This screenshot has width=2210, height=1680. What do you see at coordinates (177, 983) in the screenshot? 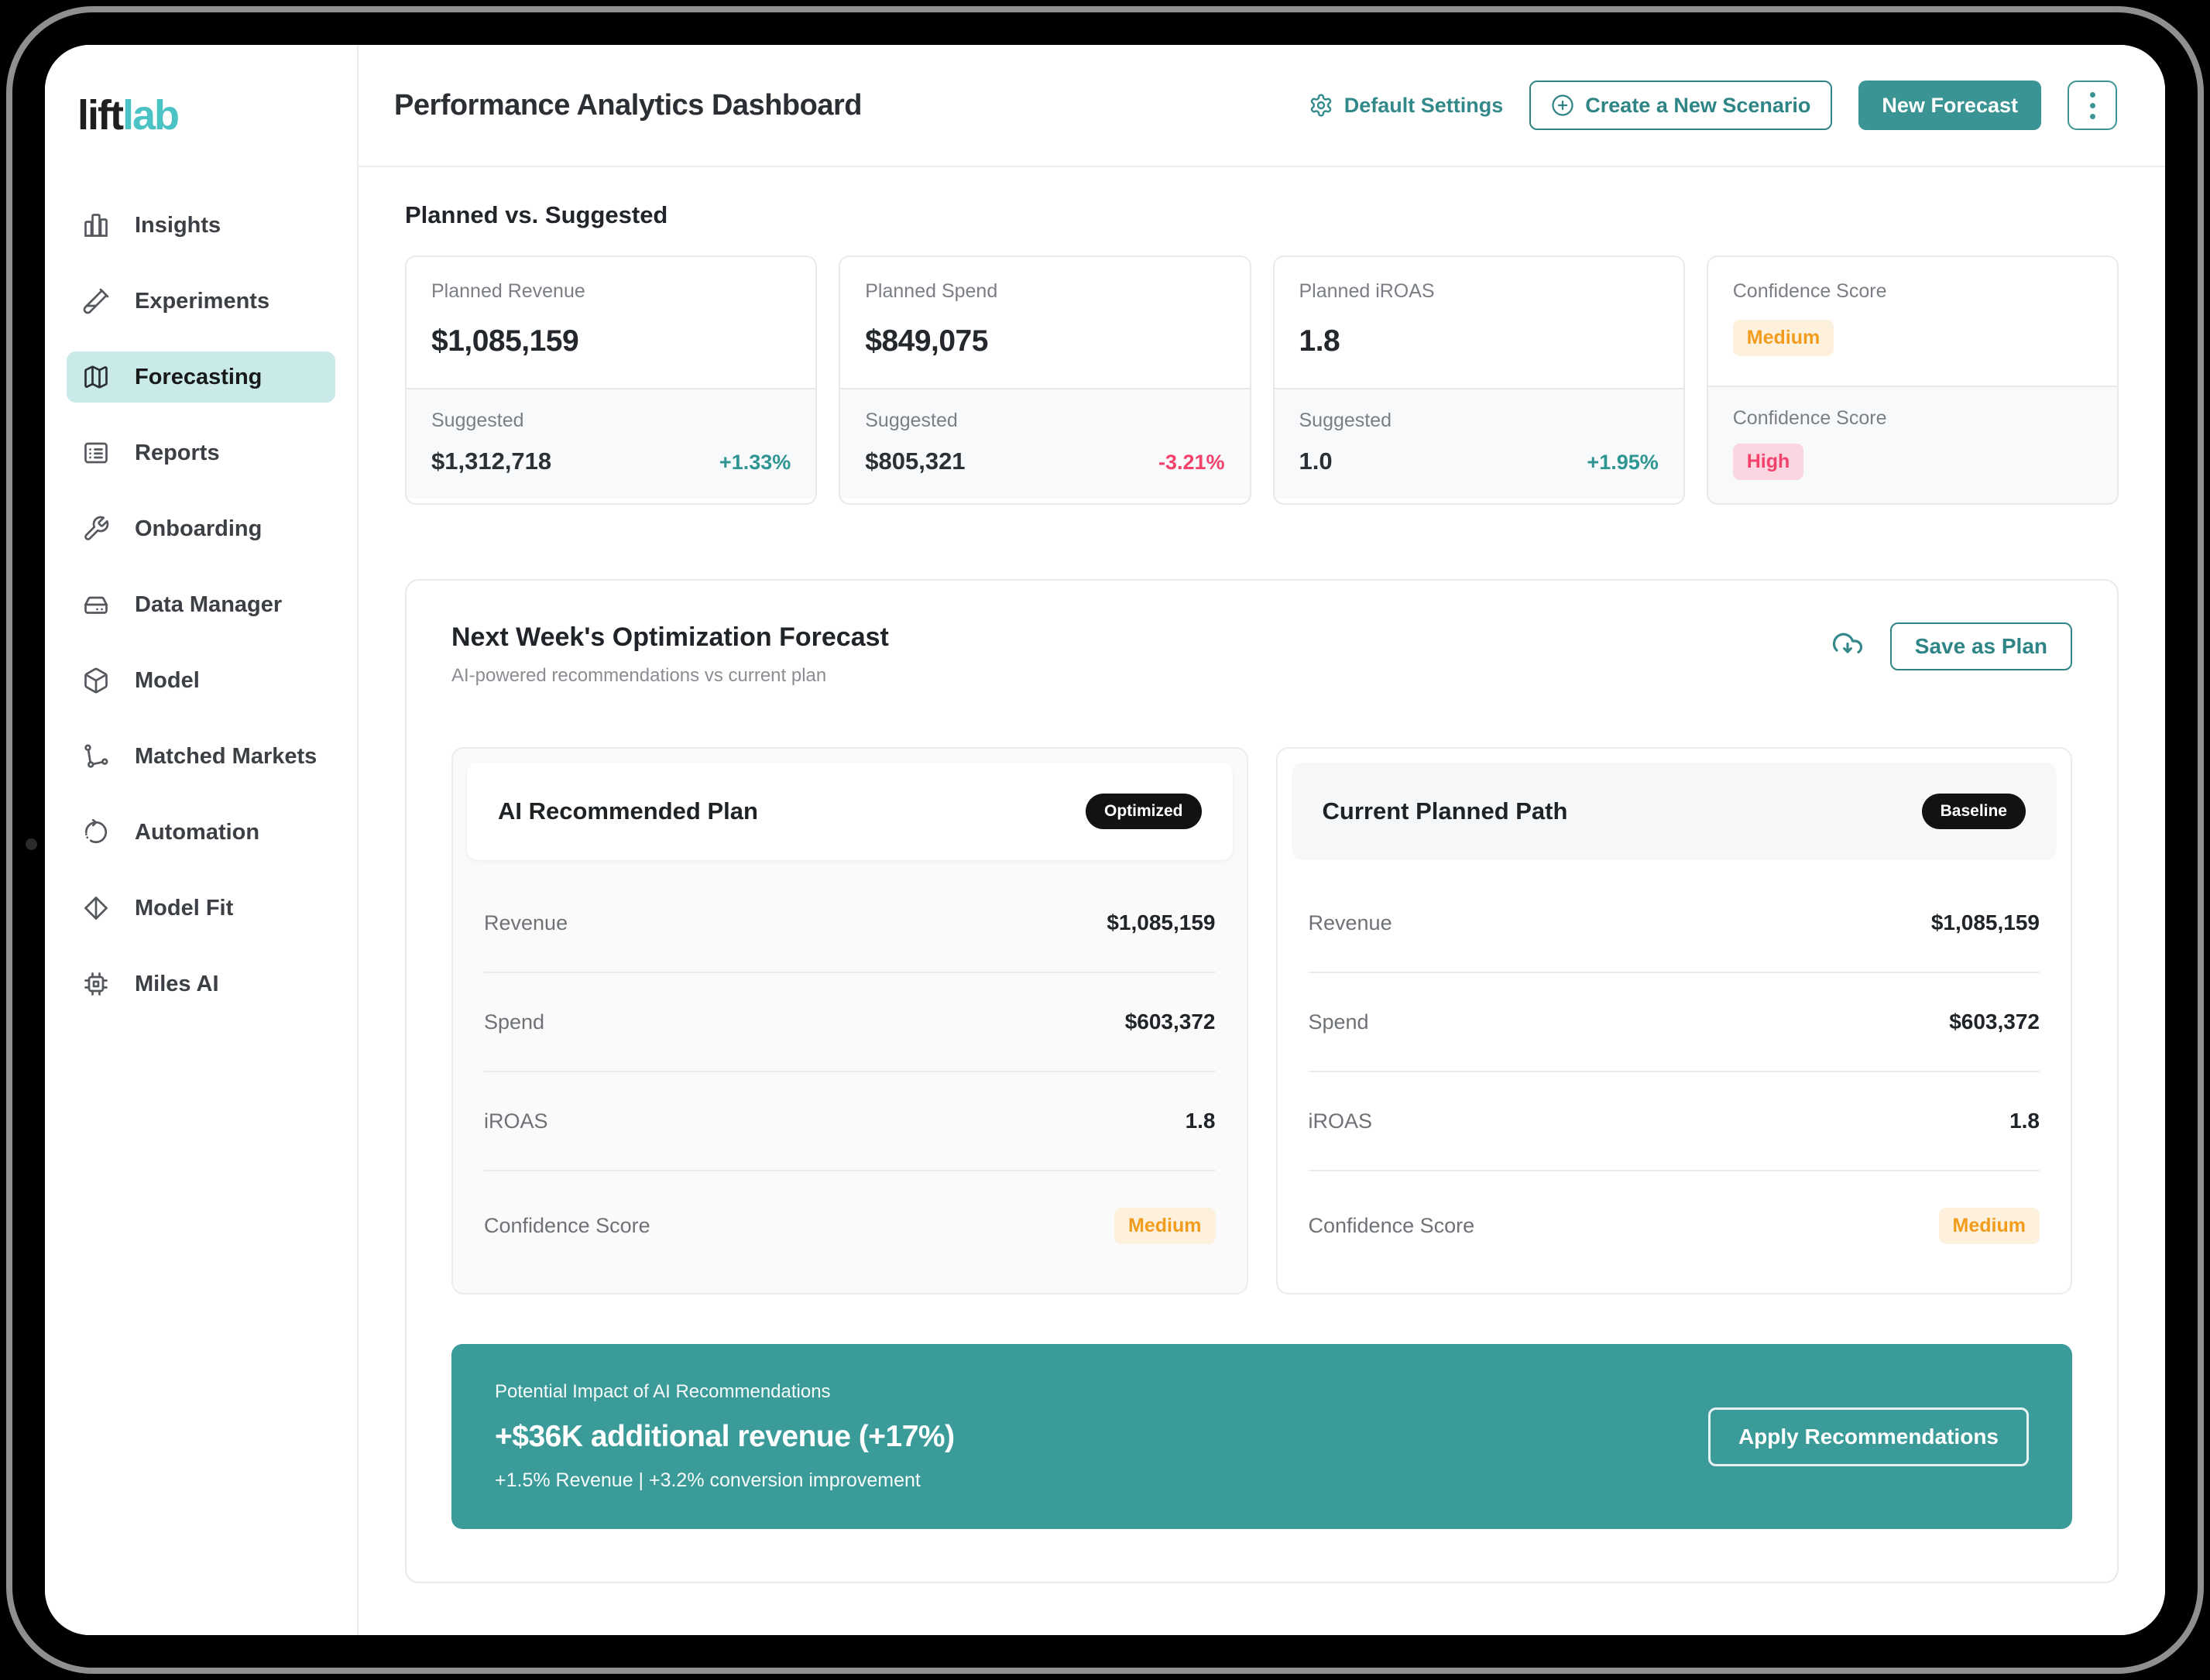
I see `sidebar-item-label: Miles AI` at bounding box center [177, 983].